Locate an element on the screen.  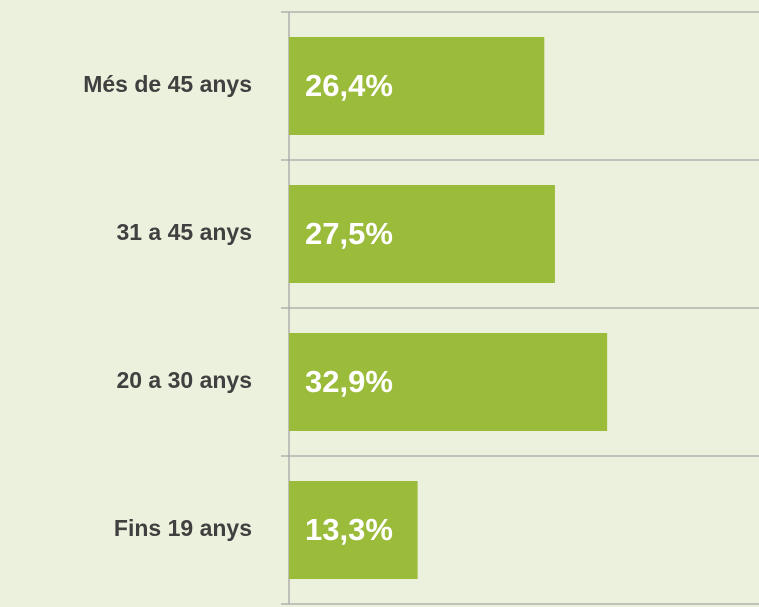
y-tick-label: 20 a 30 anys is located at coordinates (184, 380).